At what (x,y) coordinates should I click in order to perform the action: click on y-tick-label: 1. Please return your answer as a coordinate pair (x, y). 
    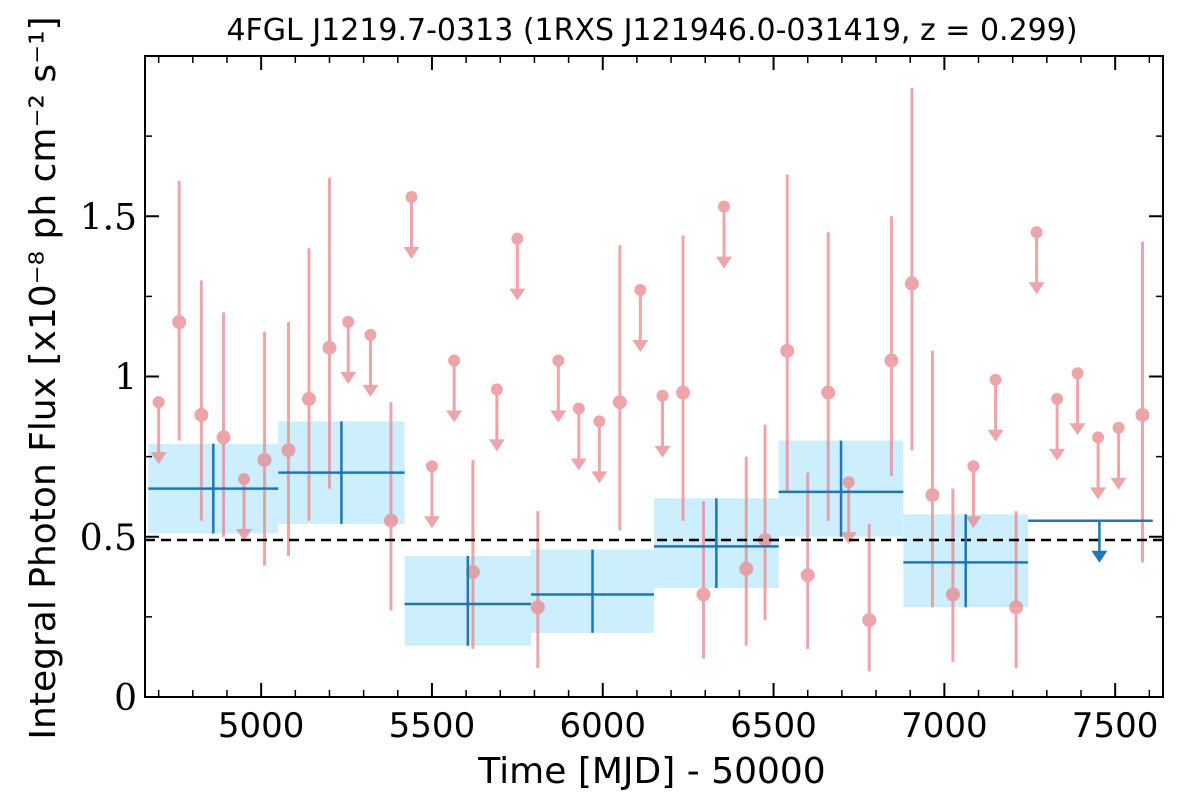
    Looking at the image, I should click on (125, 378).